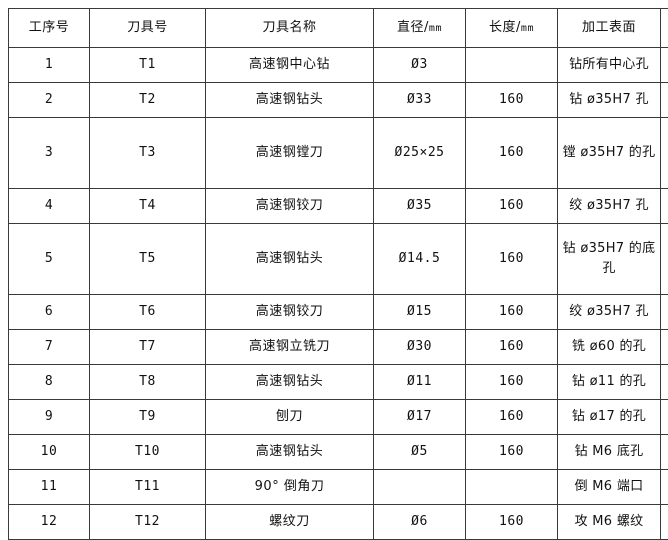 Image resolution: width=668 pixels, height=540 pixels. What do you see at coordinates (290, 28) in the screenshot?
I see `column-header-tool-name: 刀具名称` at bounding box center [290, 28].